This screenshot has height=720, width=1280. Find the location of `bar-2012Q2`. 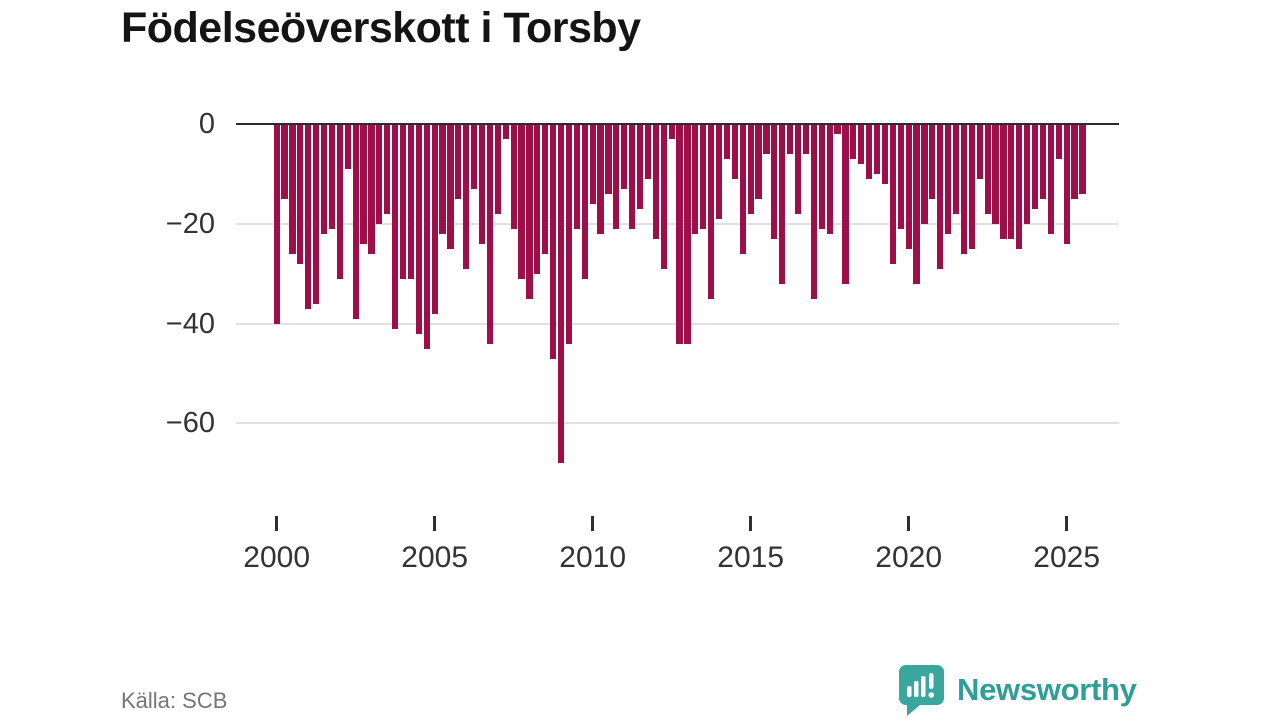

bar-2012Q2 is located at coordinates (663, 197).